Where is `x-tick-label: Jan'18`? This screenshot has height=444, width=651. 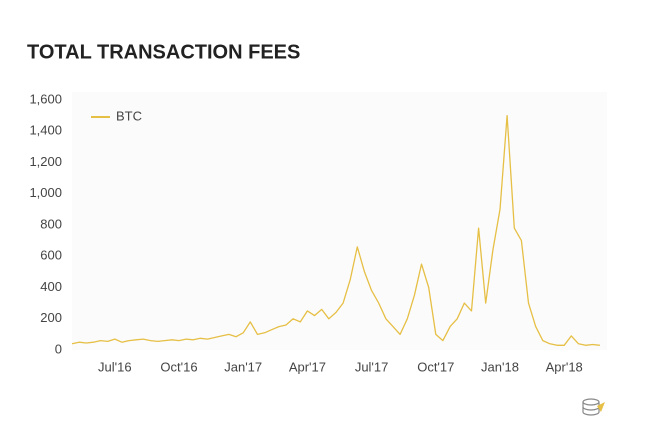 x-tick-label: Jan'18 is located at coordinates (500, 366).